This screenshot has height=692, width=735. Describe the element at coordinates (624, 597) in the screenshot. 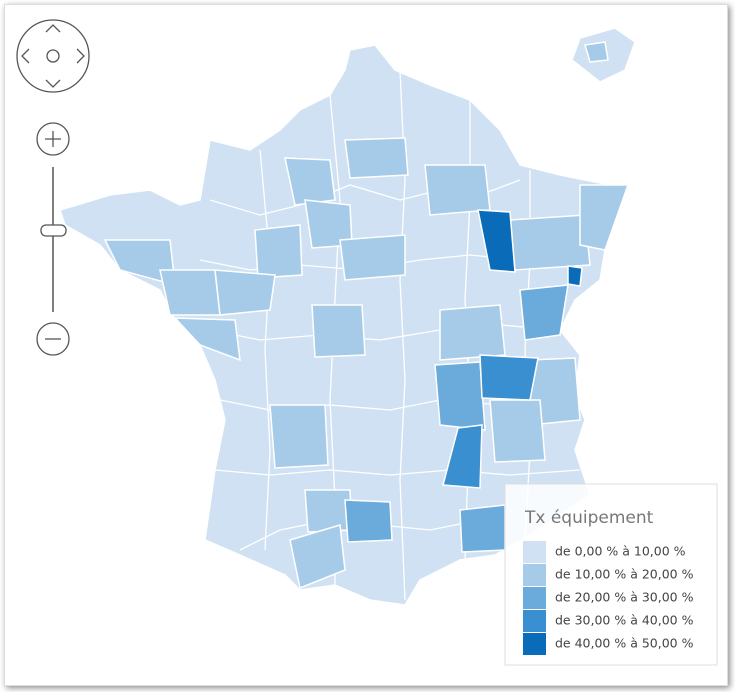

I see `legend-label: de 20,00 % à 30,00 %` at that location.